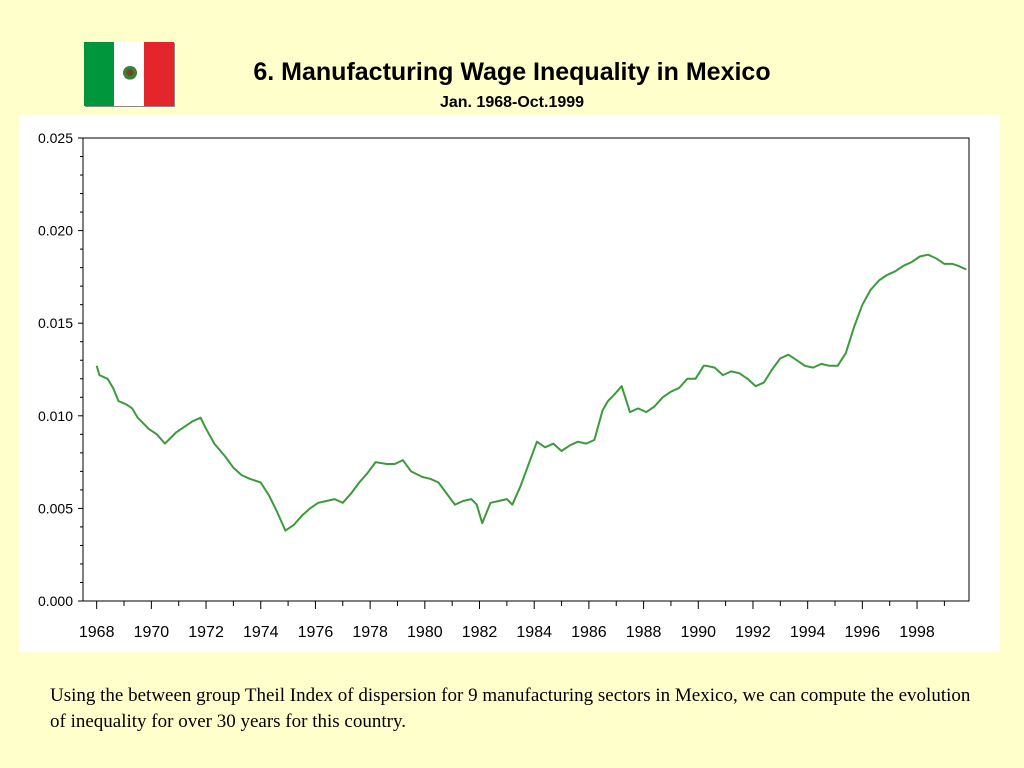 This screenshot has width=1024, height=768. What do you see at coordinates (808, 632) in the screenshot?
I see `x-tick-label: 1994` at bounding box center [808, 632].